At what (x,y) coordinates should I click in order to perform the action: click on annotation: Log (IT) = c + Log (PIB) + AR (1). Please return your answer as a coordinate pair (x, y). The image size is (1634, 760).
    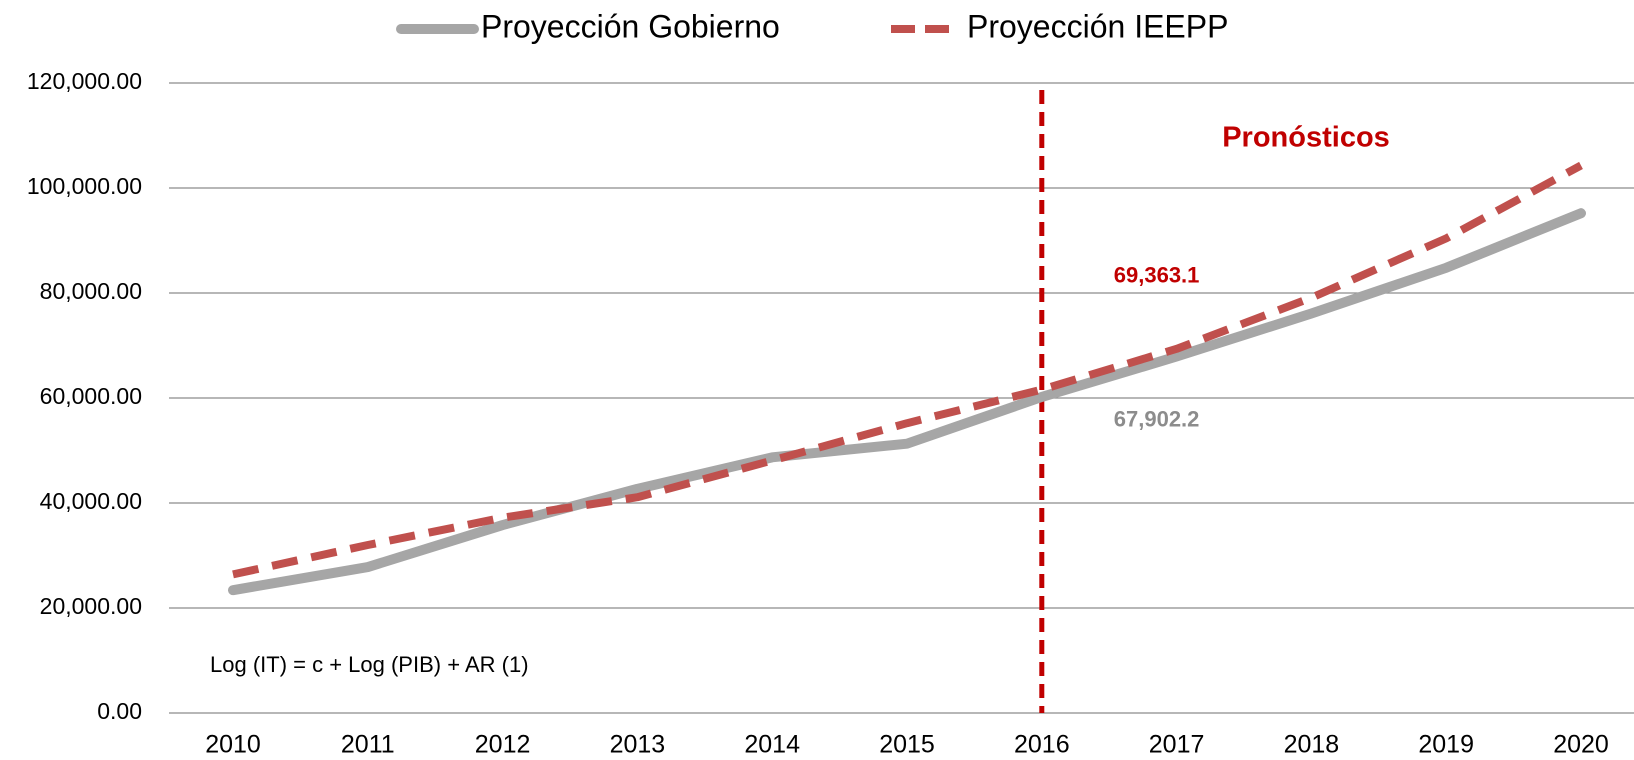
    Looking at the image, I should click on (369, 664).